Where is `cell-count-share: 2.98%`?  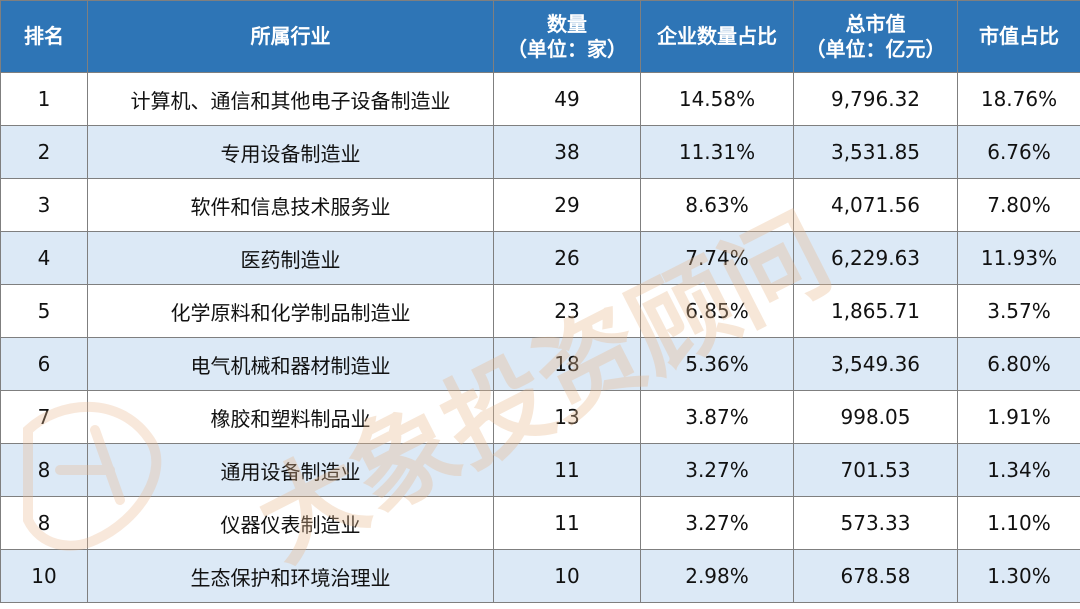
cell-count-share: 2.98% is located at coordinates (717, 576).